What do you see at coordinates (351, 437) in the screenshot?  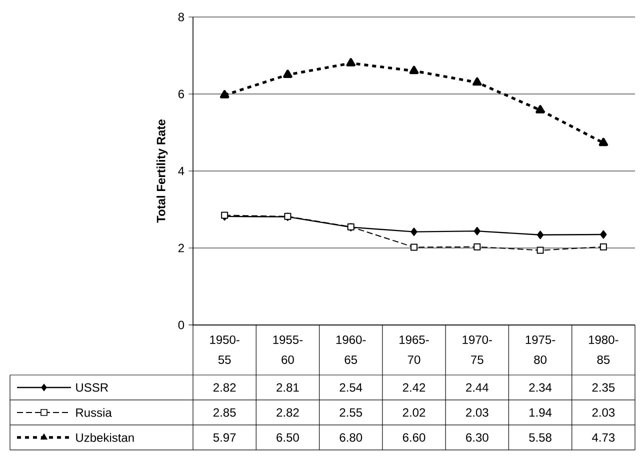 I see `data-label: 6.80` at bounding box center [351, 437].